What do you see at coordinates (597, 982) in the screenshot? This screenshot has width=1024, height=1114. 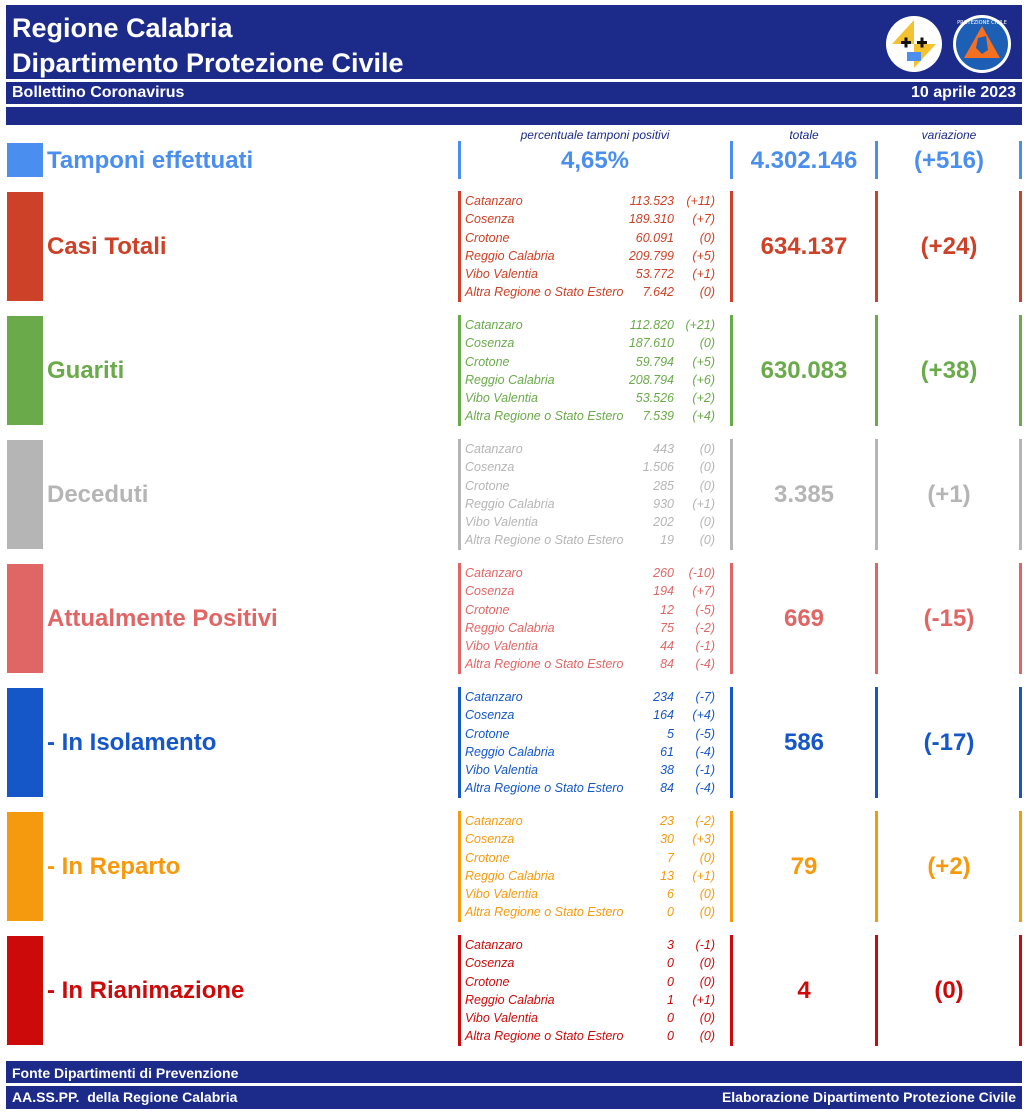 I see `province-row: Crotone 0 (0)` at bounding box center [597, 982].